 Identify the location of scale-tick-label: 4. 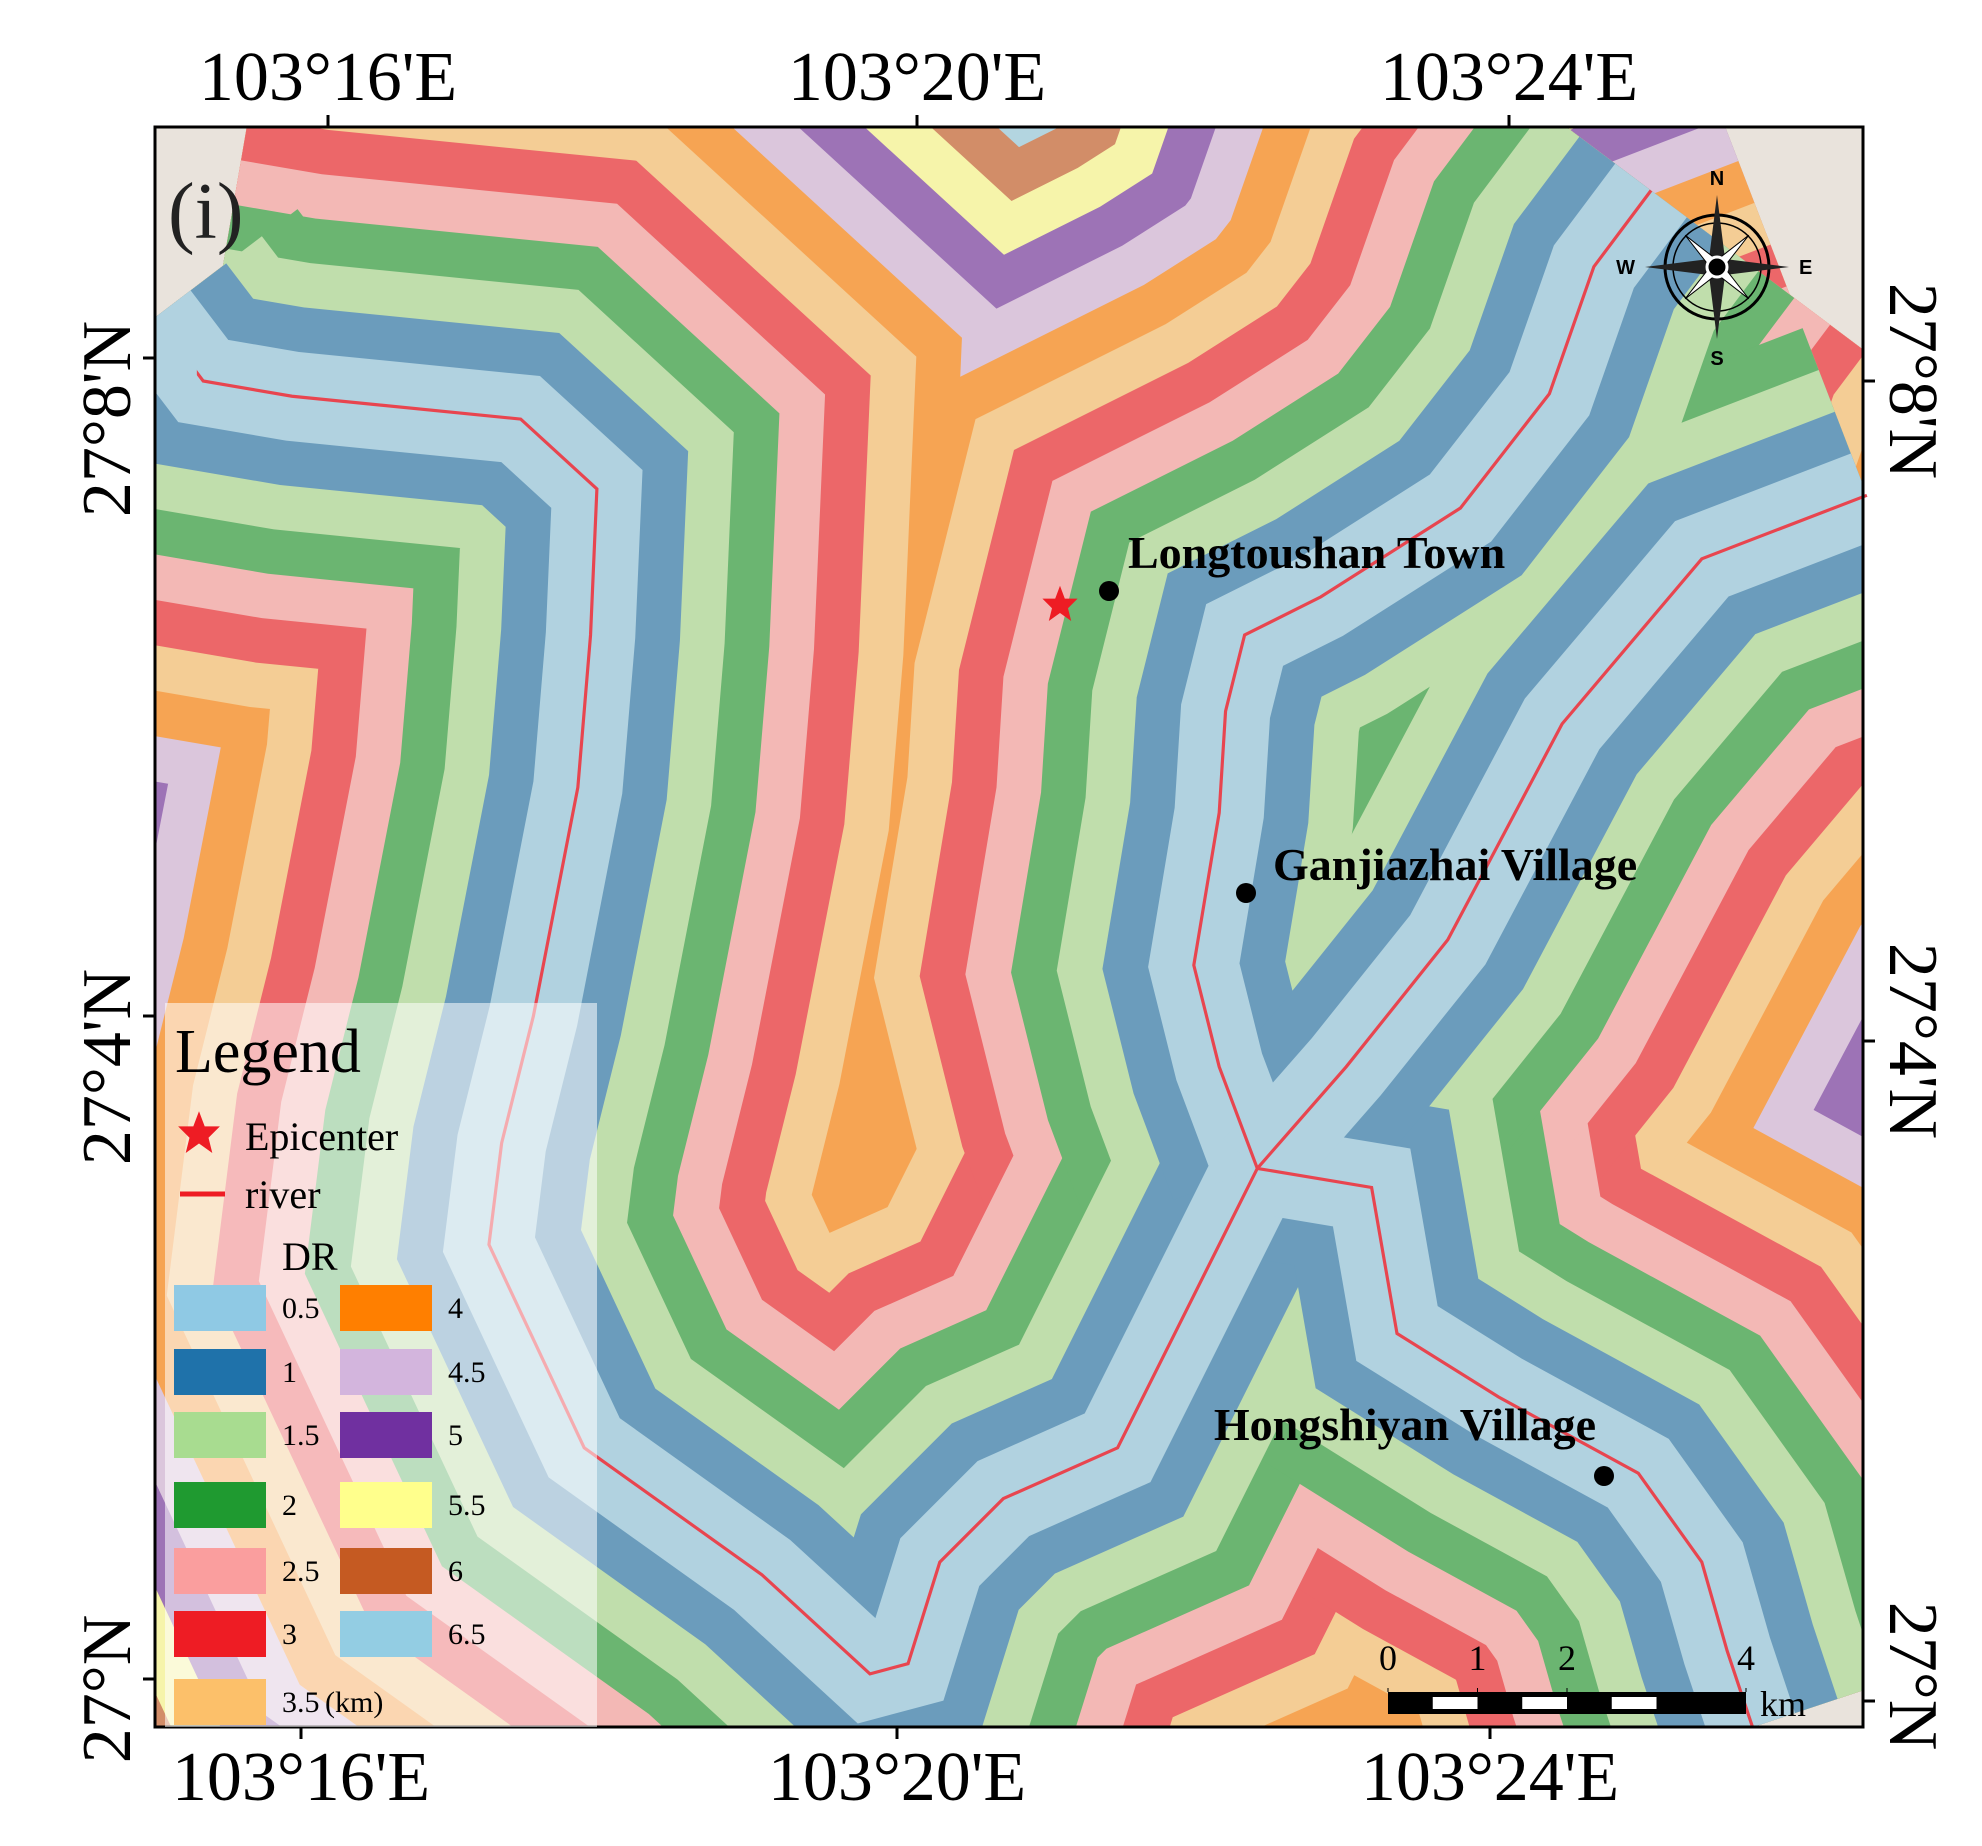
(1746, 1658).